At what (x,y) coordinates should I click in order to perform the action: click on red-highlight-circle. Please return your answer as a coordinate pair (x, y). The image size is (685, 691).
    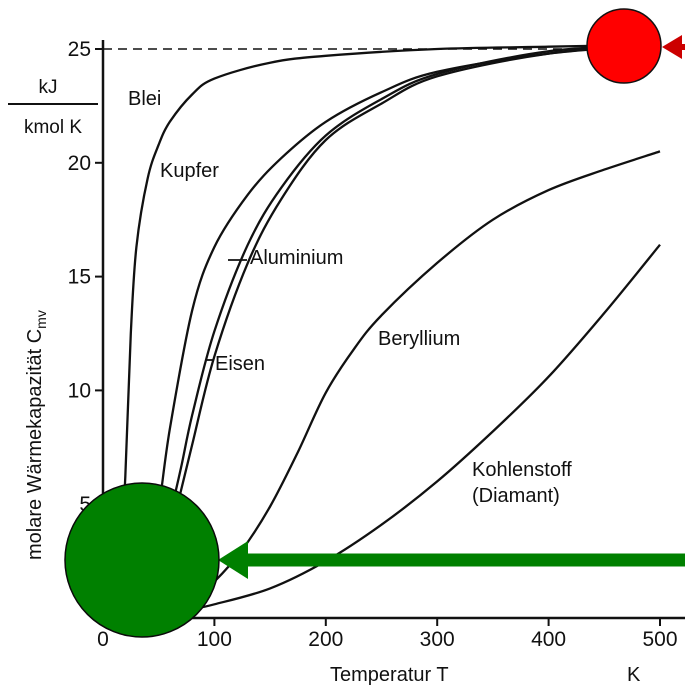
    Looking at the image, I should click on (624, 46).